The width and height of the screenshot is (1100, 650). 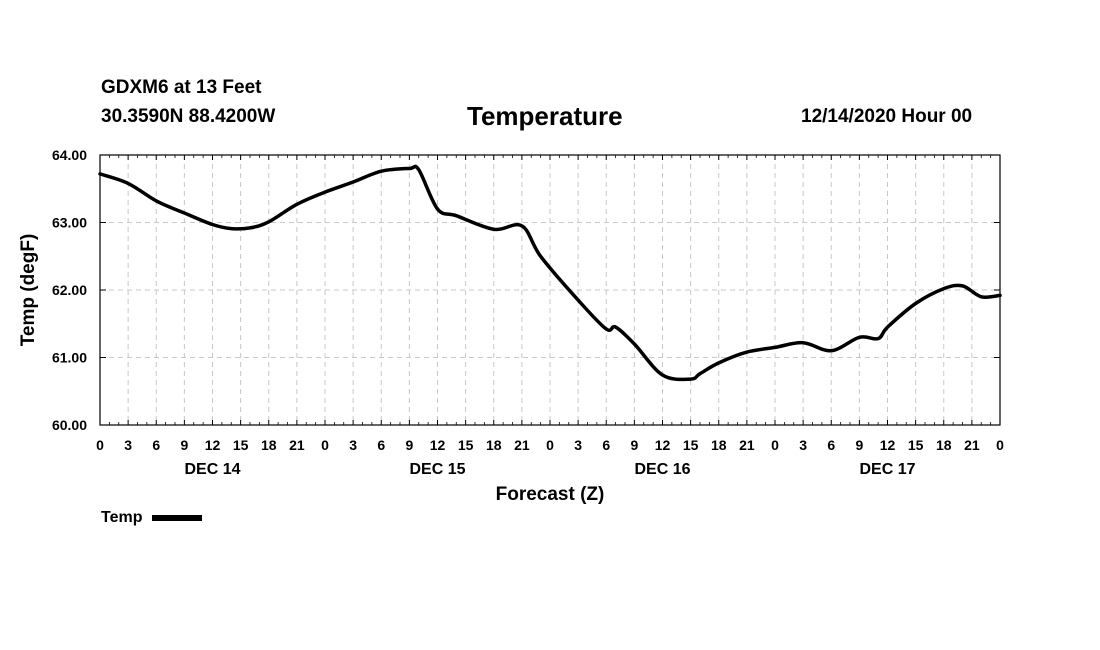 I want to click on y-axis-label: Temp (degF), so click(x=28, y=290).